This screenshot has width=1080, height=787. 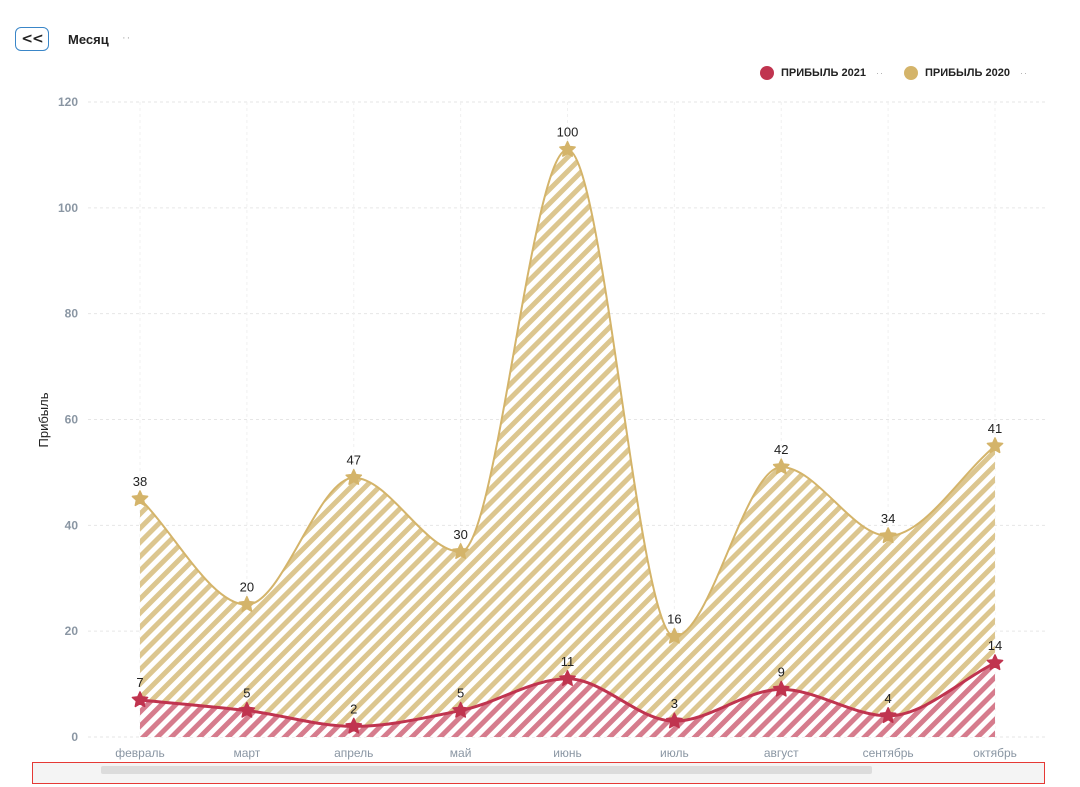 What do you see at coordinates (567, 699) in the screenshot?
I see `area-2021` at bounding box center [567, 699].